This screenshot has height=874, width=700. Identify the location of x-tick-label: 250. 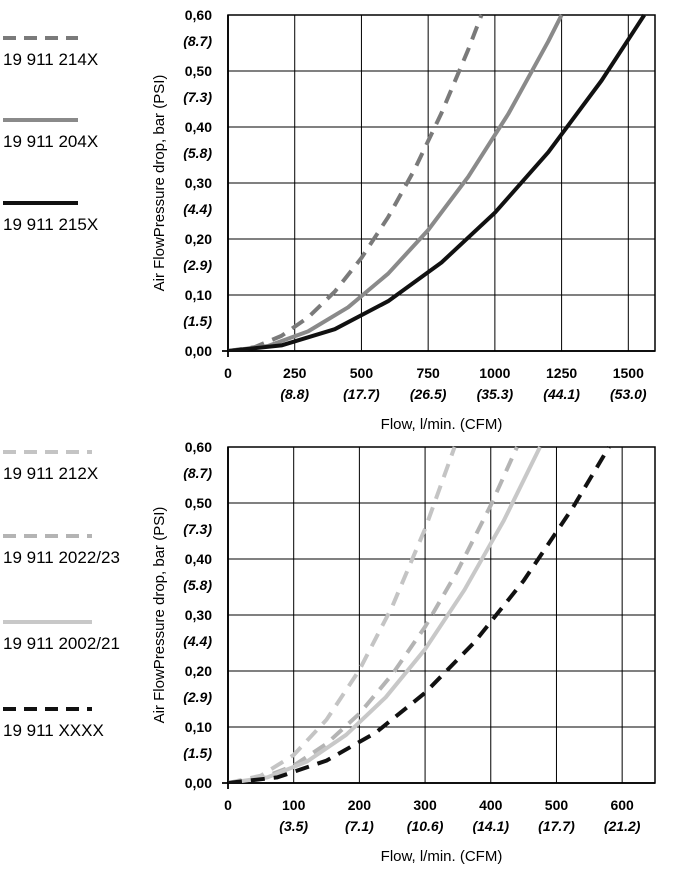
(295, 373).